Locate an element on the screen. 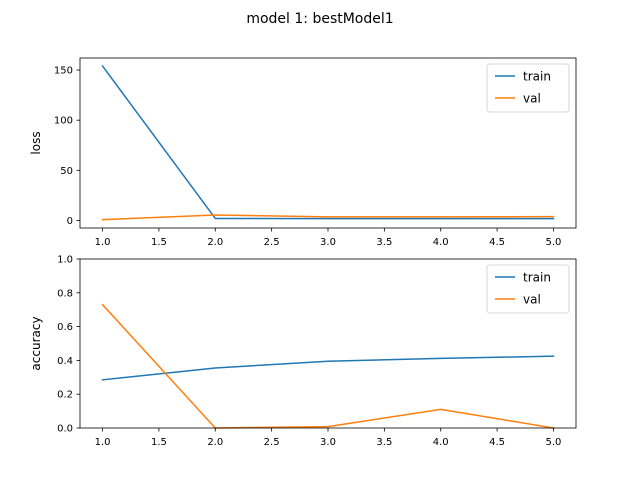 The image size is (640, 480). y-tick-label: 0.6 is located at coordinates (65, 327).